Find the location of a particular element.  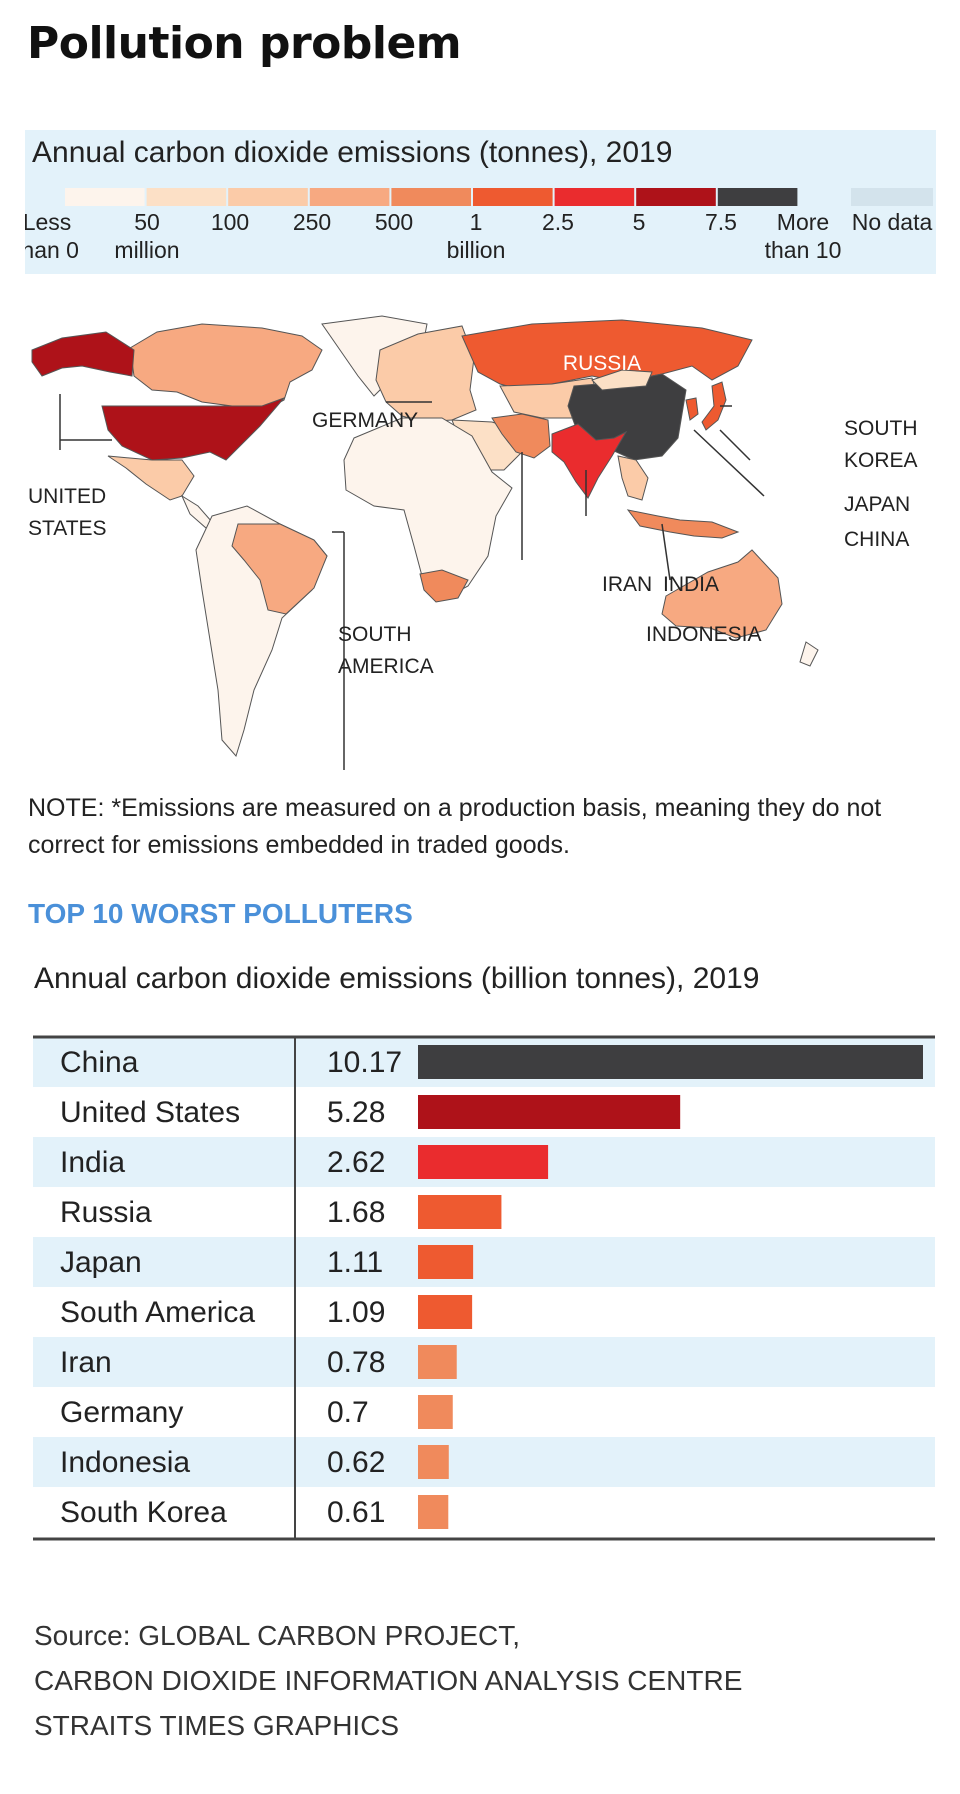

label-united-states-line1: UNITED is located at coordinates (67, 496).